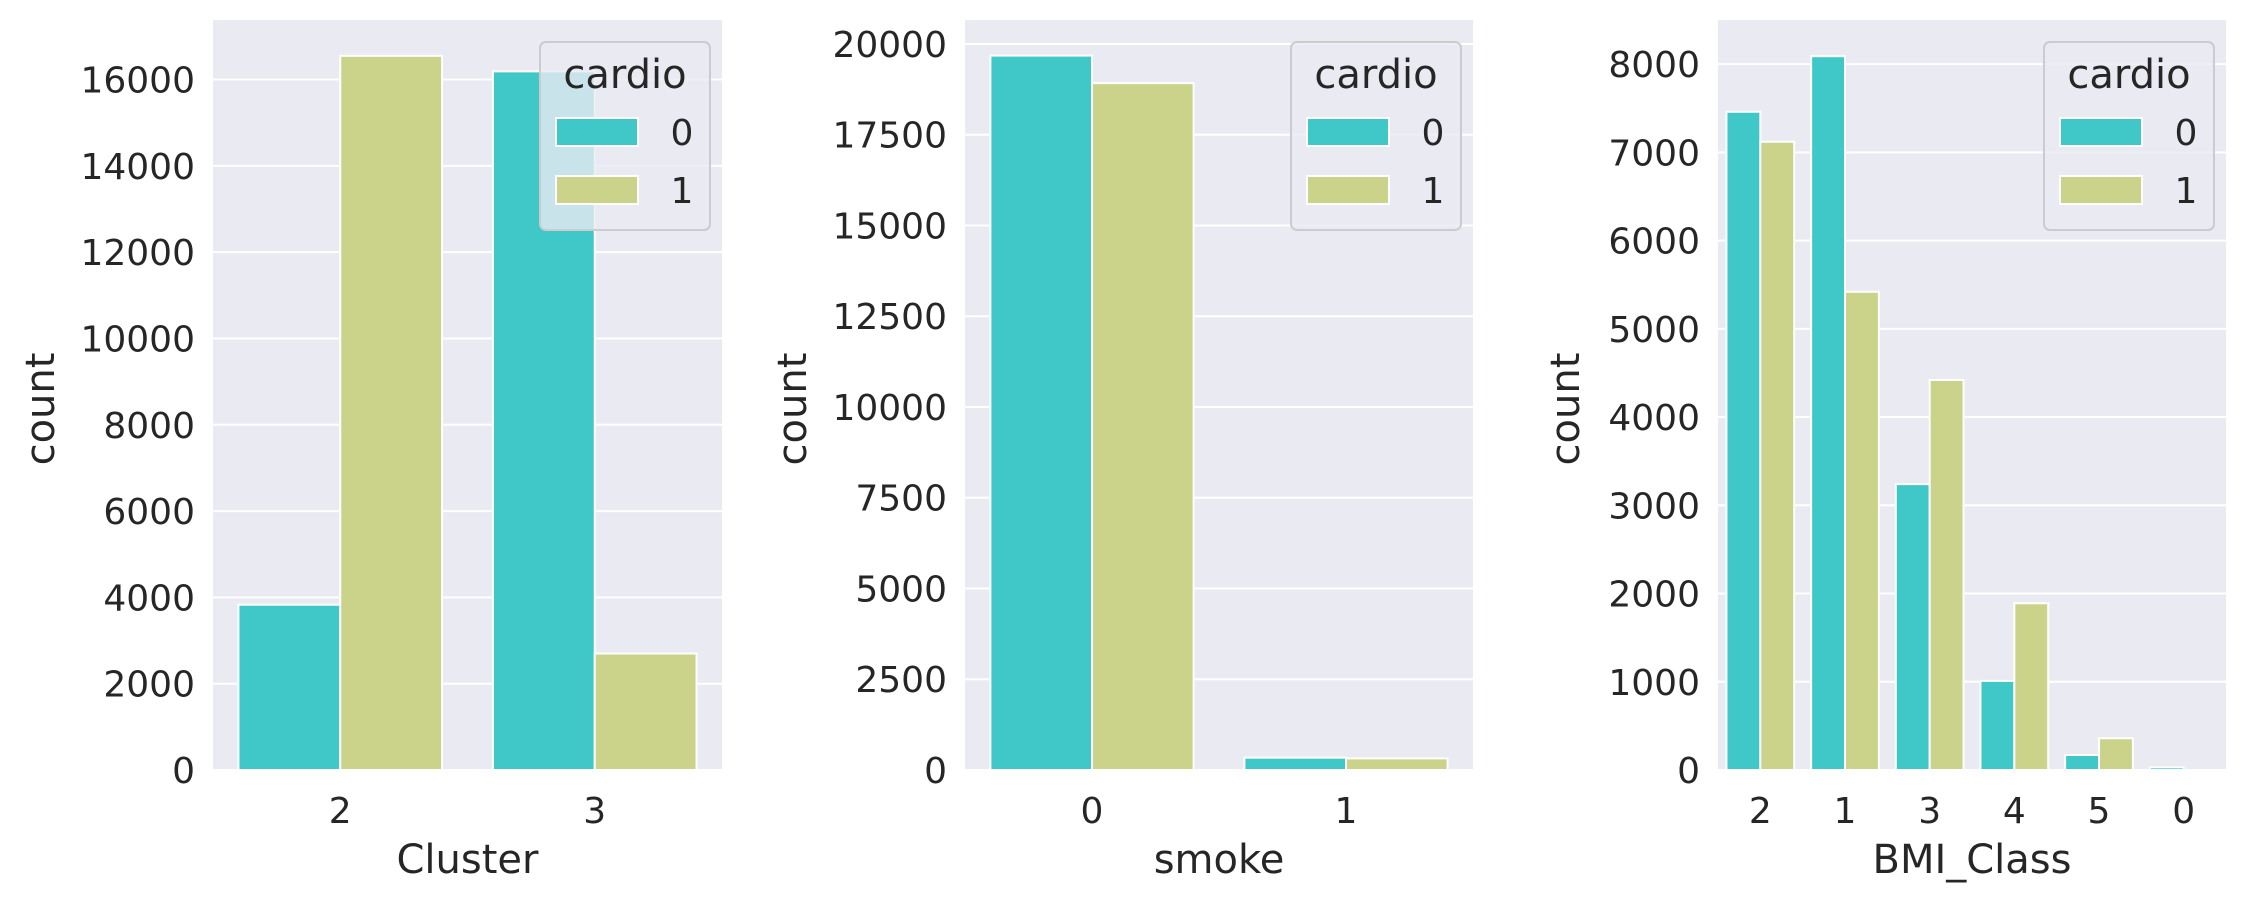 The image size is (2245, 903). What do you see at coordinates (901, 680) in the screenshot?
I see `y-tick-label: 2500` at bounding box center [901, 680].